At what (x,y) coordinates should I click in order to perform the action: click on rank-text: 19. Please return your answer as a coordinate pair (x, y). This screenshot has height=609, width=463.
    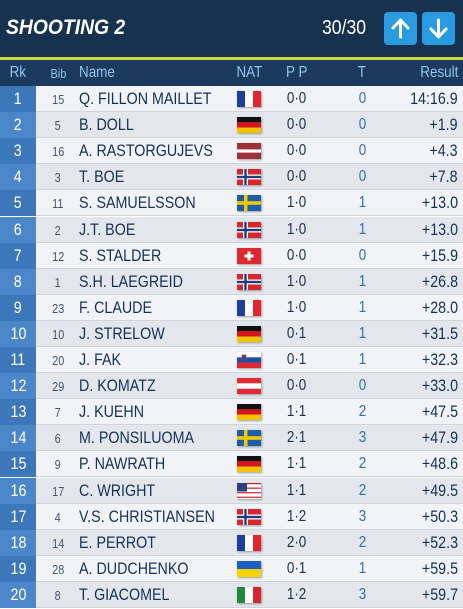
    Looking at the image, I should click on (18, 568).